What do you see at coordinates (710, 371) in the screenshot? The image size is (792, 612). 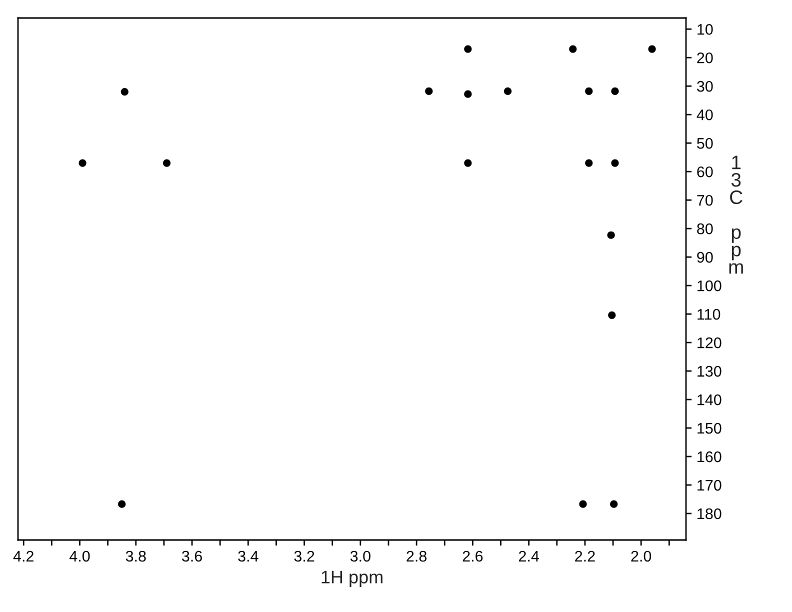 I see `y-tick-label: 130` at bounding box center [710, 371].